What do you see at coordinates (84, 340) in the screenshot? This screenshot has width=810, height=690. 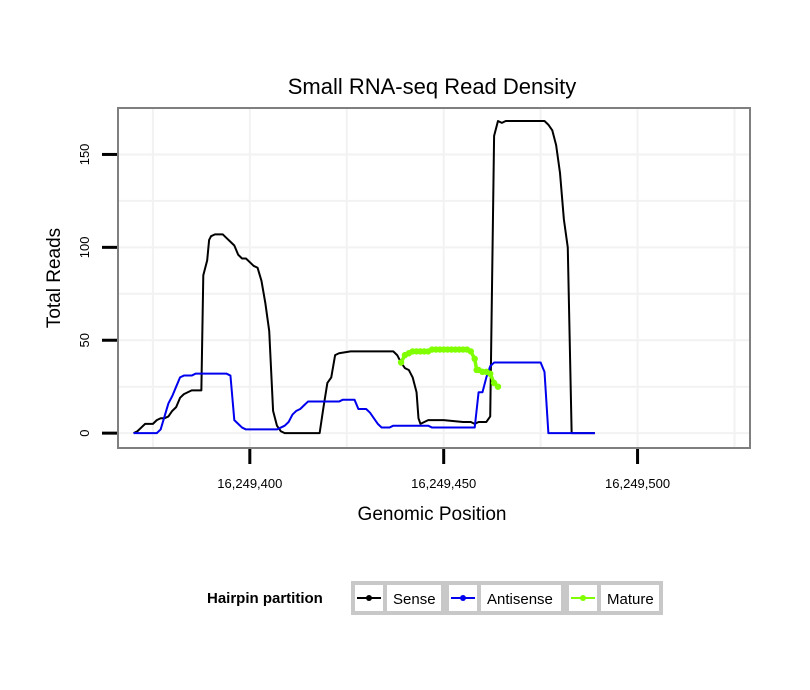 I see `y-tick-label-1: 50` at bounding box center [84, 340].